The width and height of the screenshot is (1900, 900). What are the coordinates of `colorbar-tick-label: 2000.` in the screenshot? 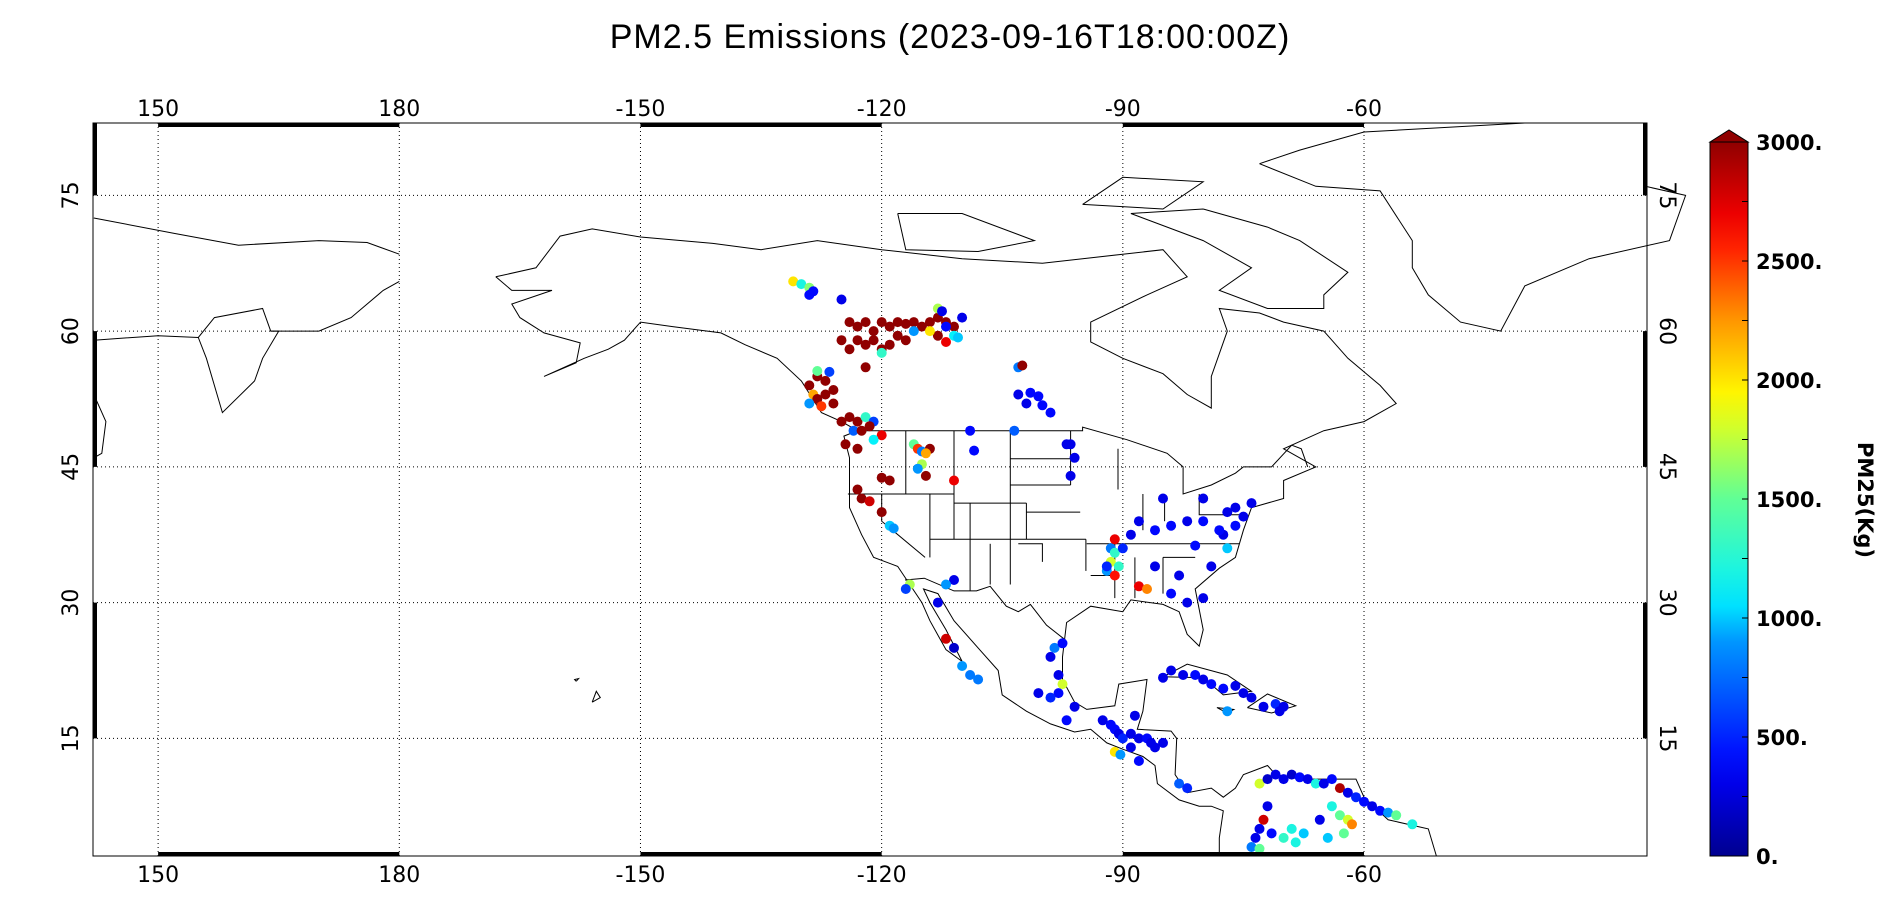 It's located at (1789, 381).